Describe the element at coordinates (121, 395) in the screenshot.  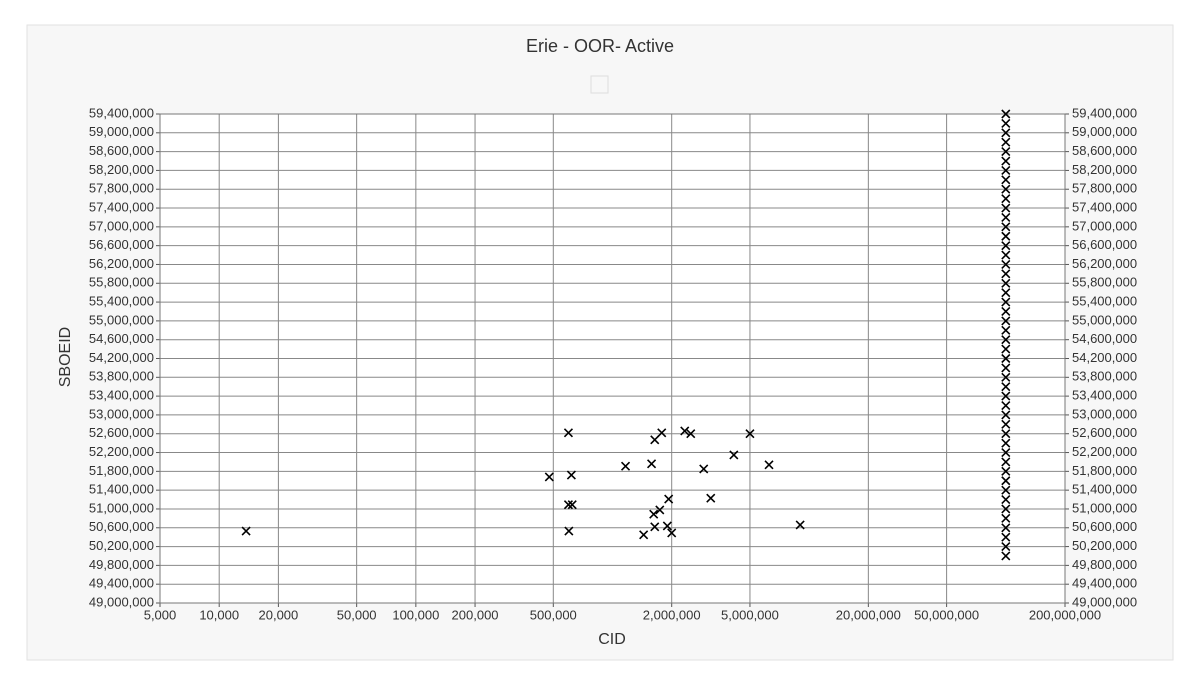
I see `y-tick-label: 53,400,000` at that location.